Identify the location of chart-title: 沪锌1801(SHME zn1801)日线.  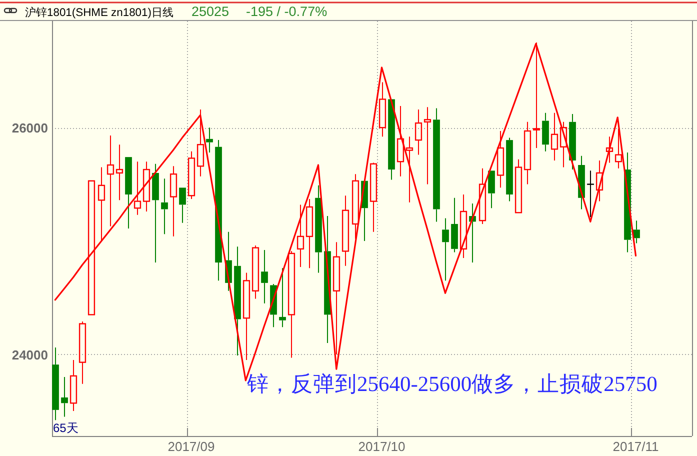
(99, 12).